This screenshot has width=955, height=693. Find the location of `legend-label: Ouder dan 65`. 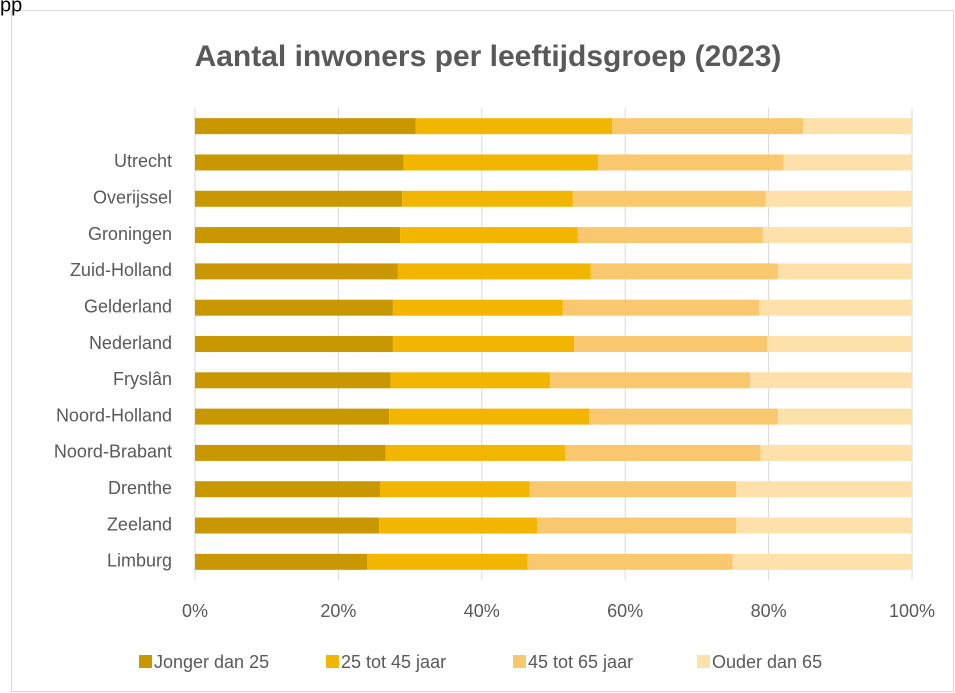

legend-label: Ouder dan 65 is located at coordinates (767, 662).